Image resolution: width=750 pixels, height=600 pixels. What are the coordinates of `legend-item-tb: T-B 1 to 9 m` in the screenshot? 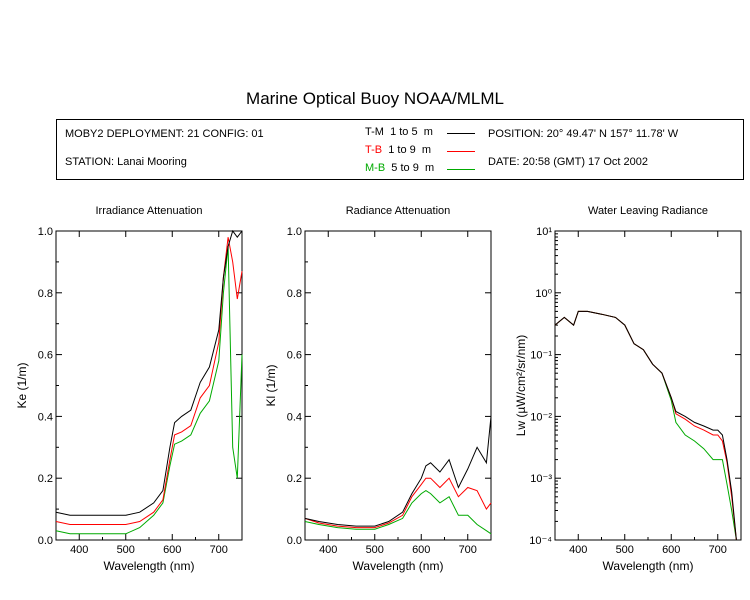 It's located at (398, 150).